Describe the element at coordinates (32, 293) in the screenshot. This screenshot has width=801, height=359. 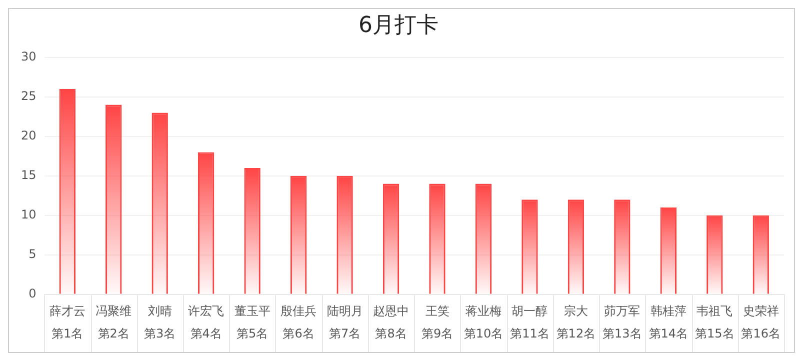
I see `y-tick-label: 0` at that location.